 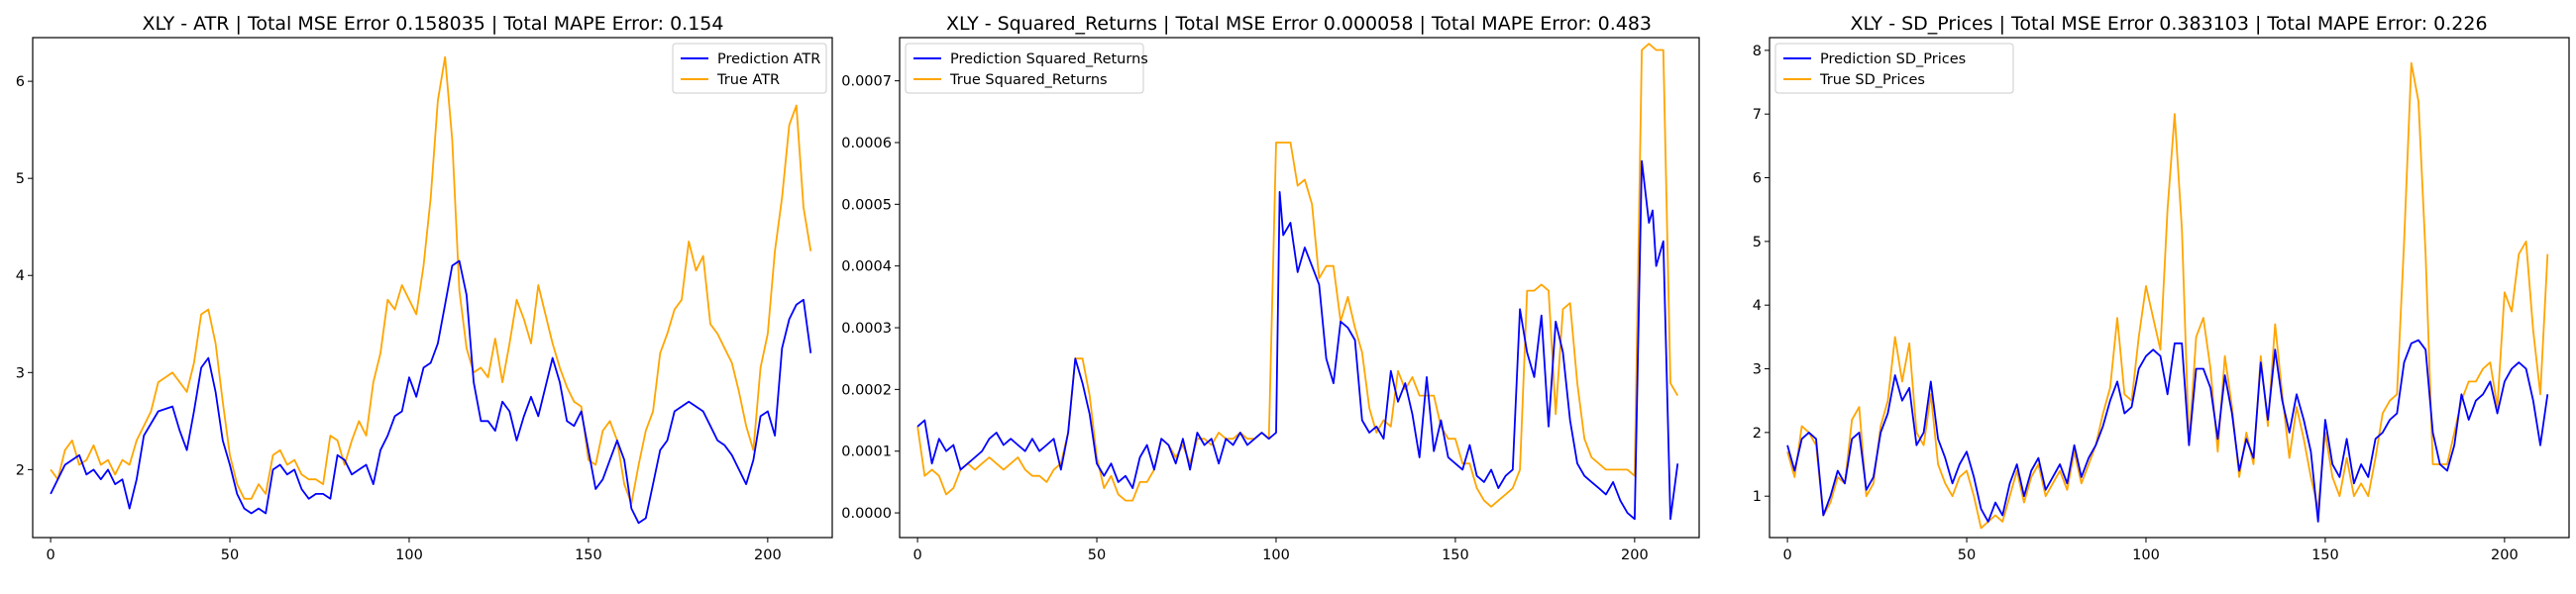 I want to click on y-tick-label: 7, so click(x=1757, y=115).